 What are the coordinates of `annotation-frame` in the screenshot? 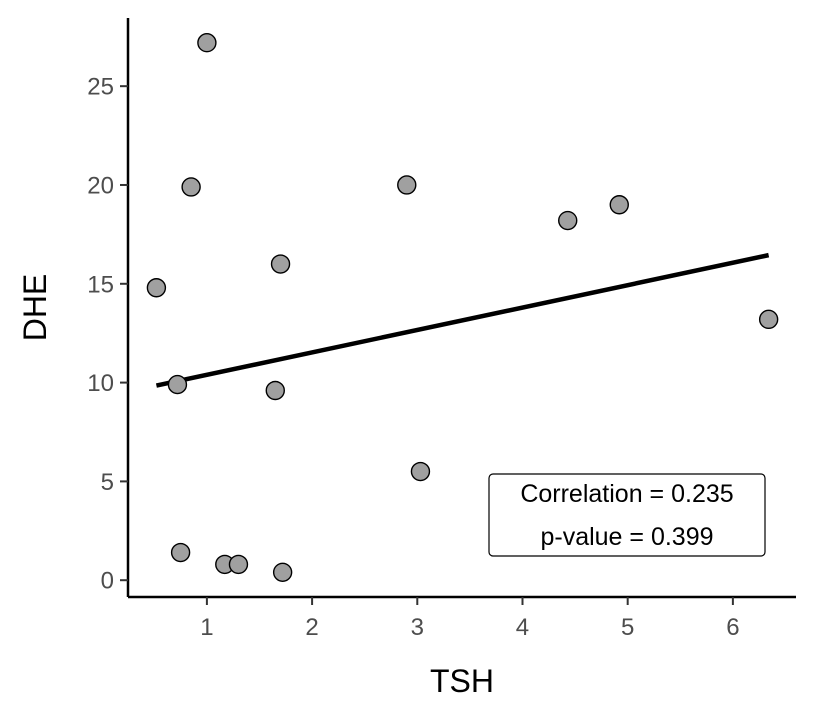 It's located at (627, 515).